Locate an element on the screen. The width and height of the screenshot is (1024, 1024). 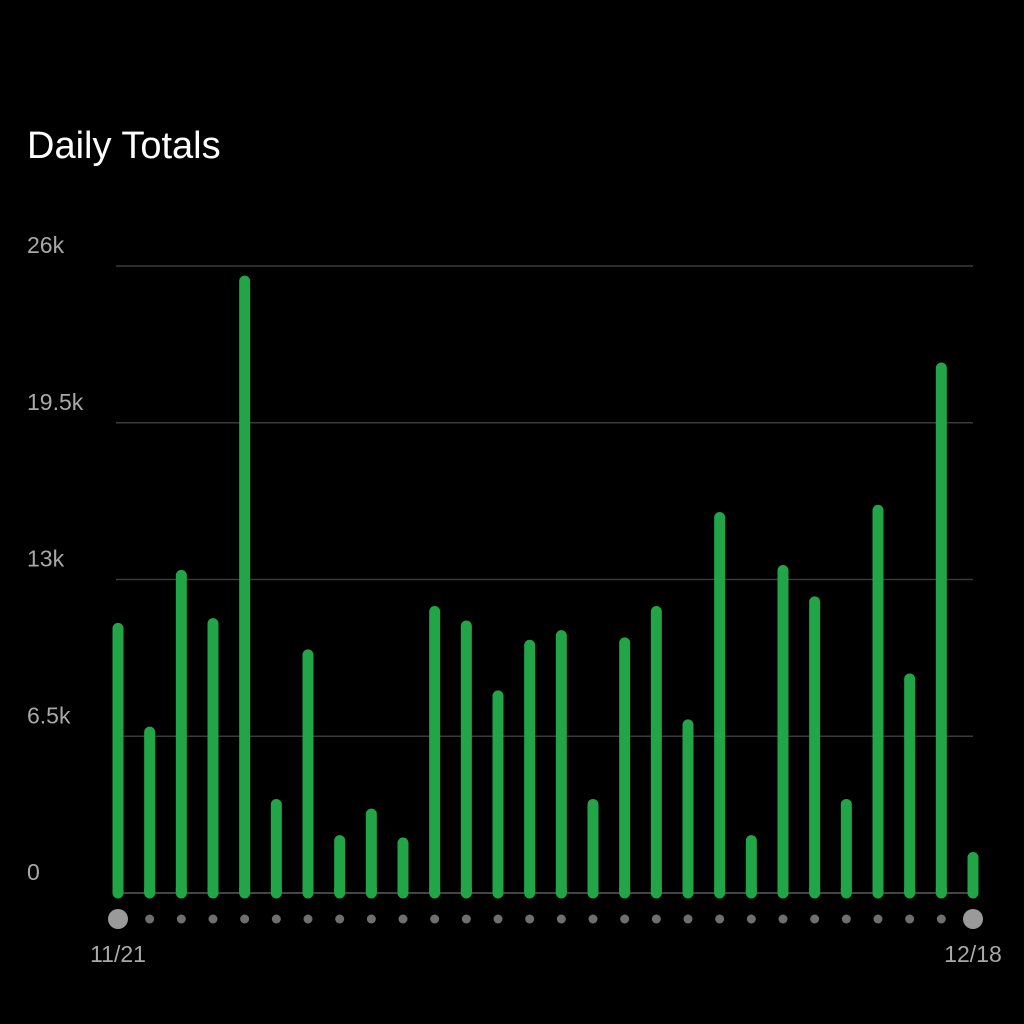
y-tick-label: 19.5k is located at coordinates (55, 402).